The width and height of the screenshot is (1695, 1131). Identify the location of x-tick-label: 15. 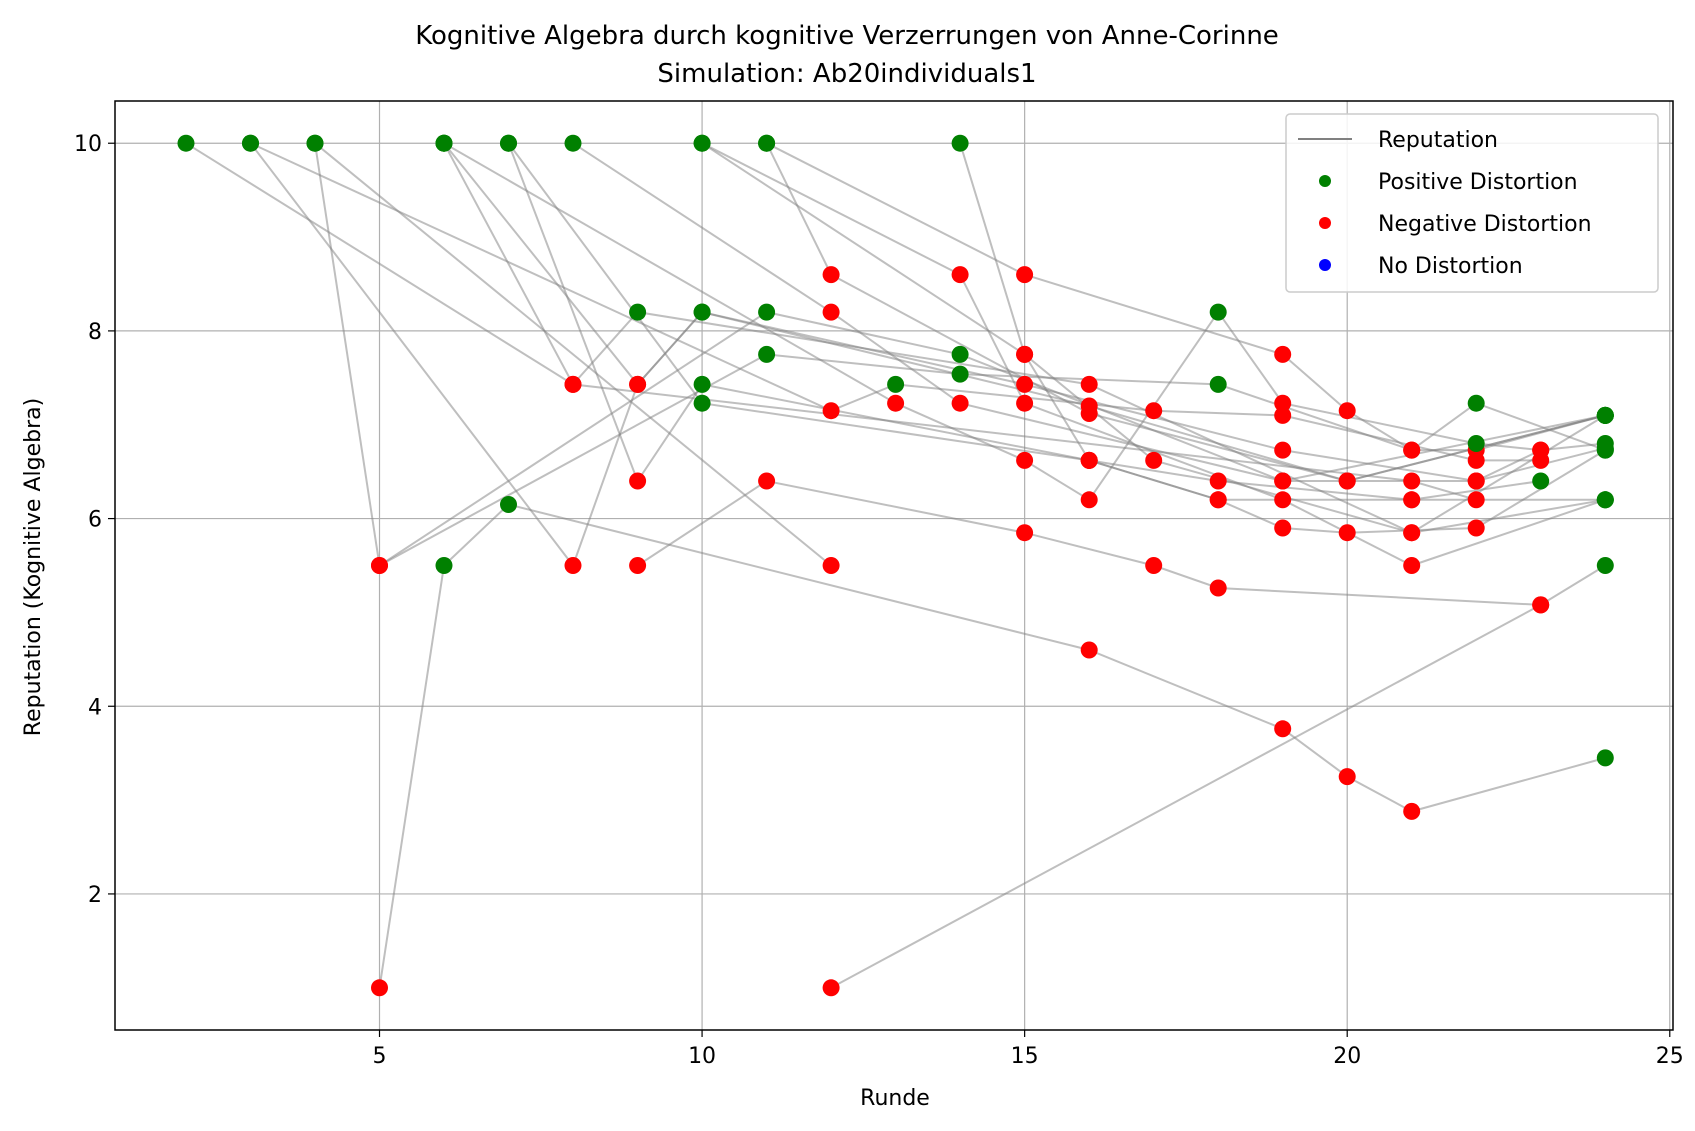
(1025, 1056).